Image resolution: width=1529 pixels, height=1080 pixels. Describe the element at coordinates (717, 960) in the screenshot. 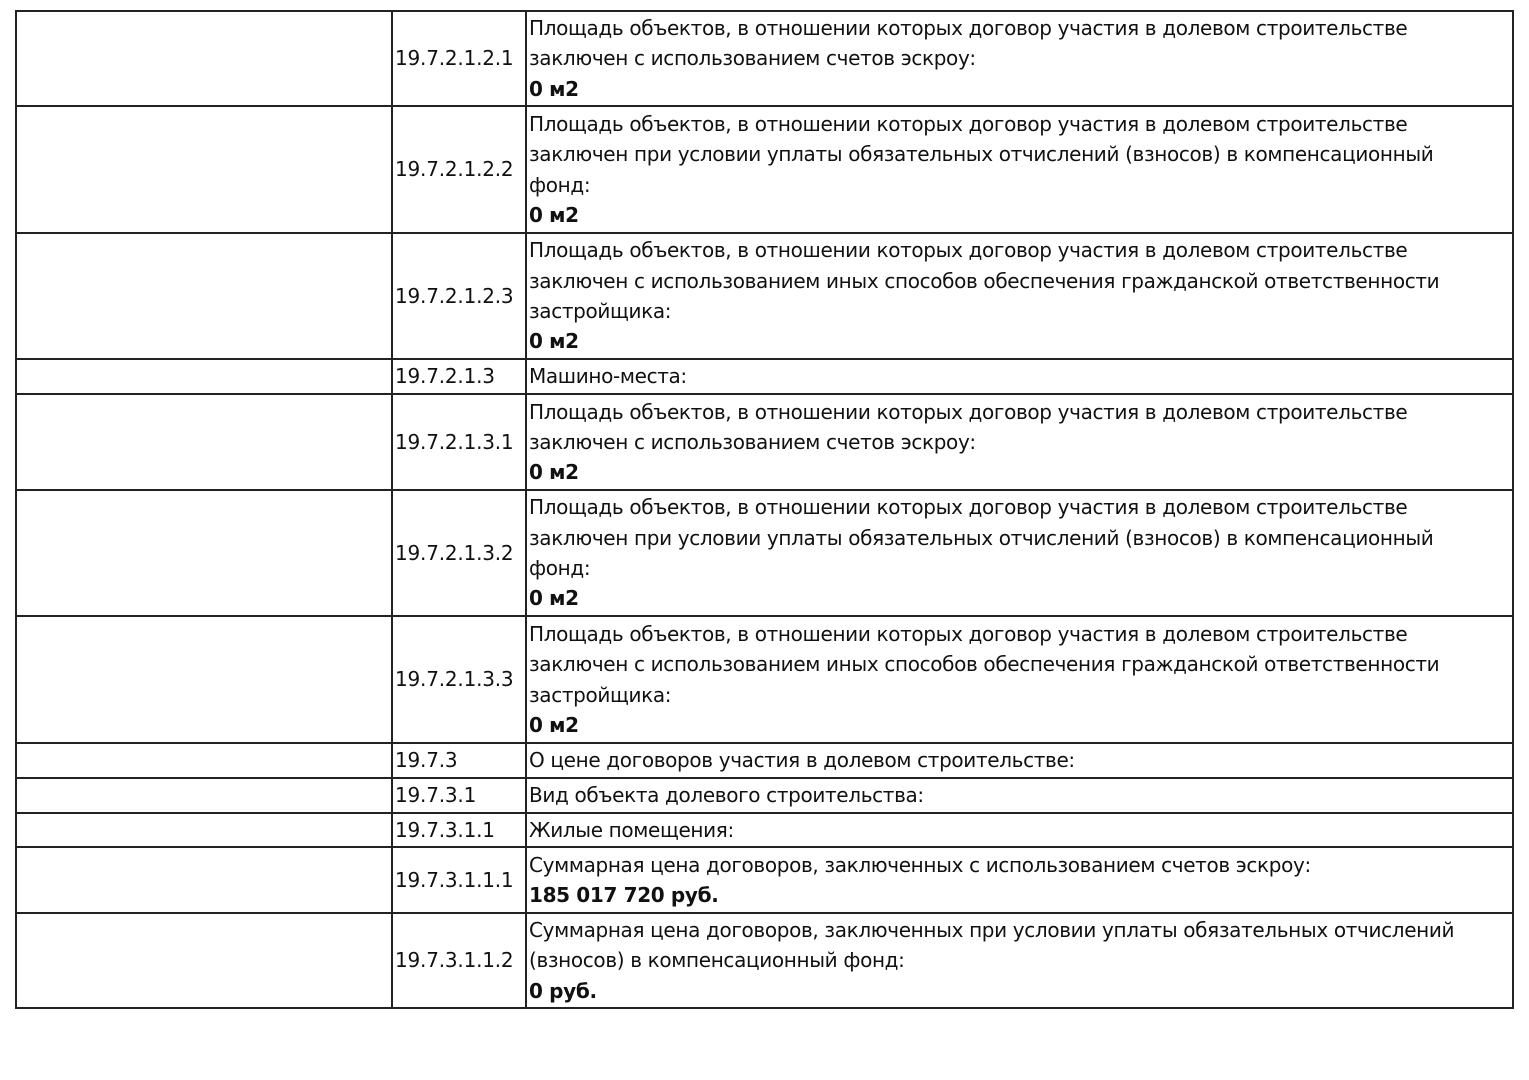

I see `description-line: (взносов) в компенсационный фонд:` at that location.